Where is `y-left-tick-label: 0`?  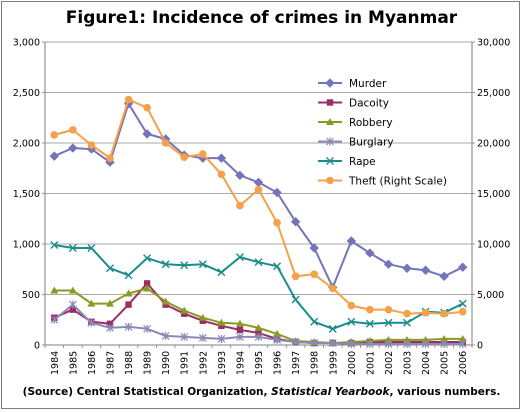
y-left-tick-label: 0 is located at coordinates (37, 346).